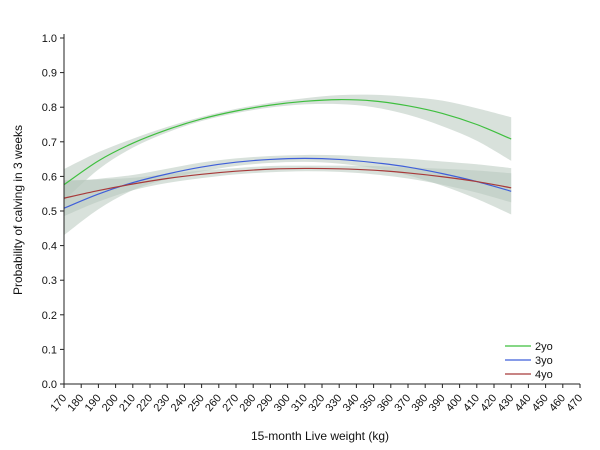  Describe the element at coordinates (49, 108) in the screenshot. I see `y-tick-label: 0.8` at that location.